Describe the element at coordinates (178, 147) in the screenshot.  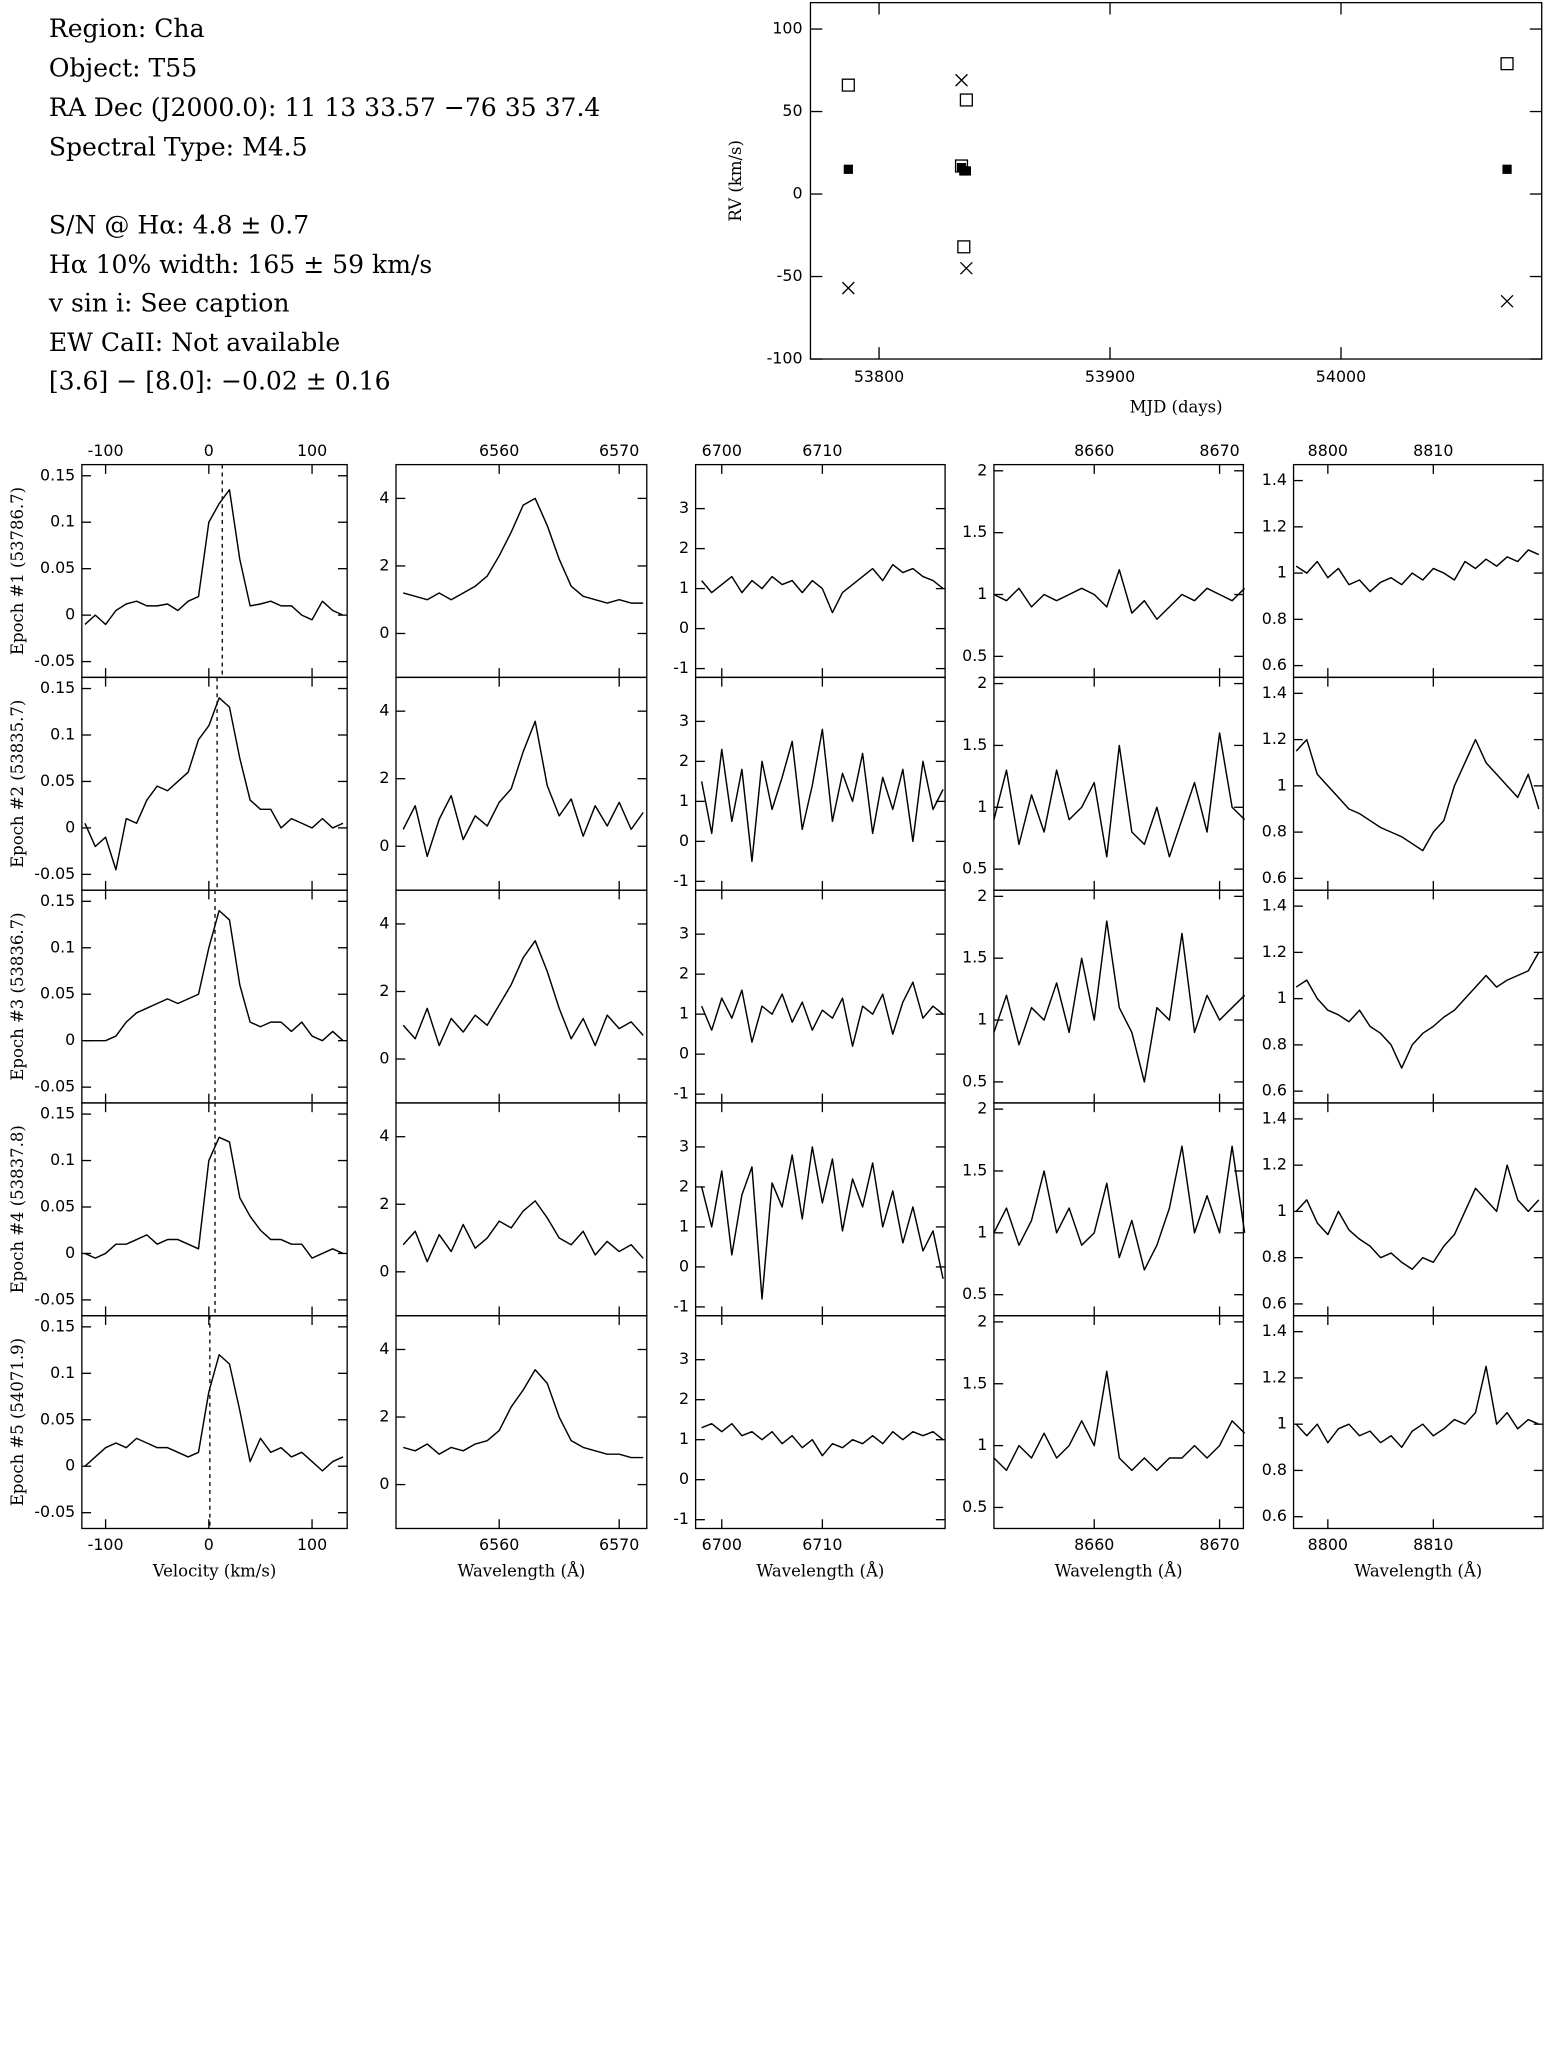
I see `info-line: Spectral Type: M4.5` at that location.